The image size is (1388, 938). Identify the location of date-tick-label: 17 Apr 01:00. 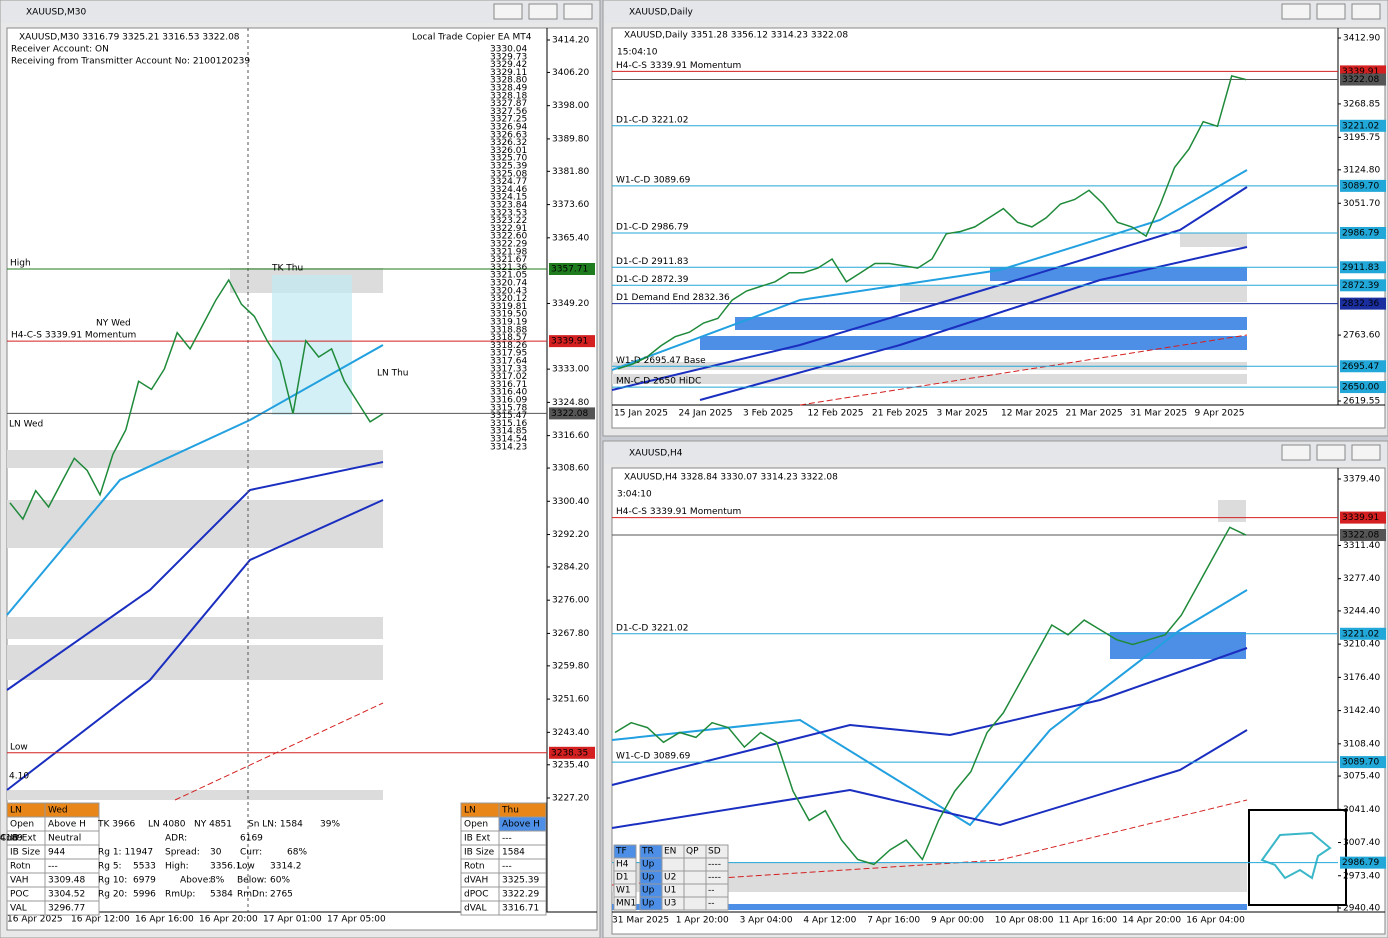
(292, 920).